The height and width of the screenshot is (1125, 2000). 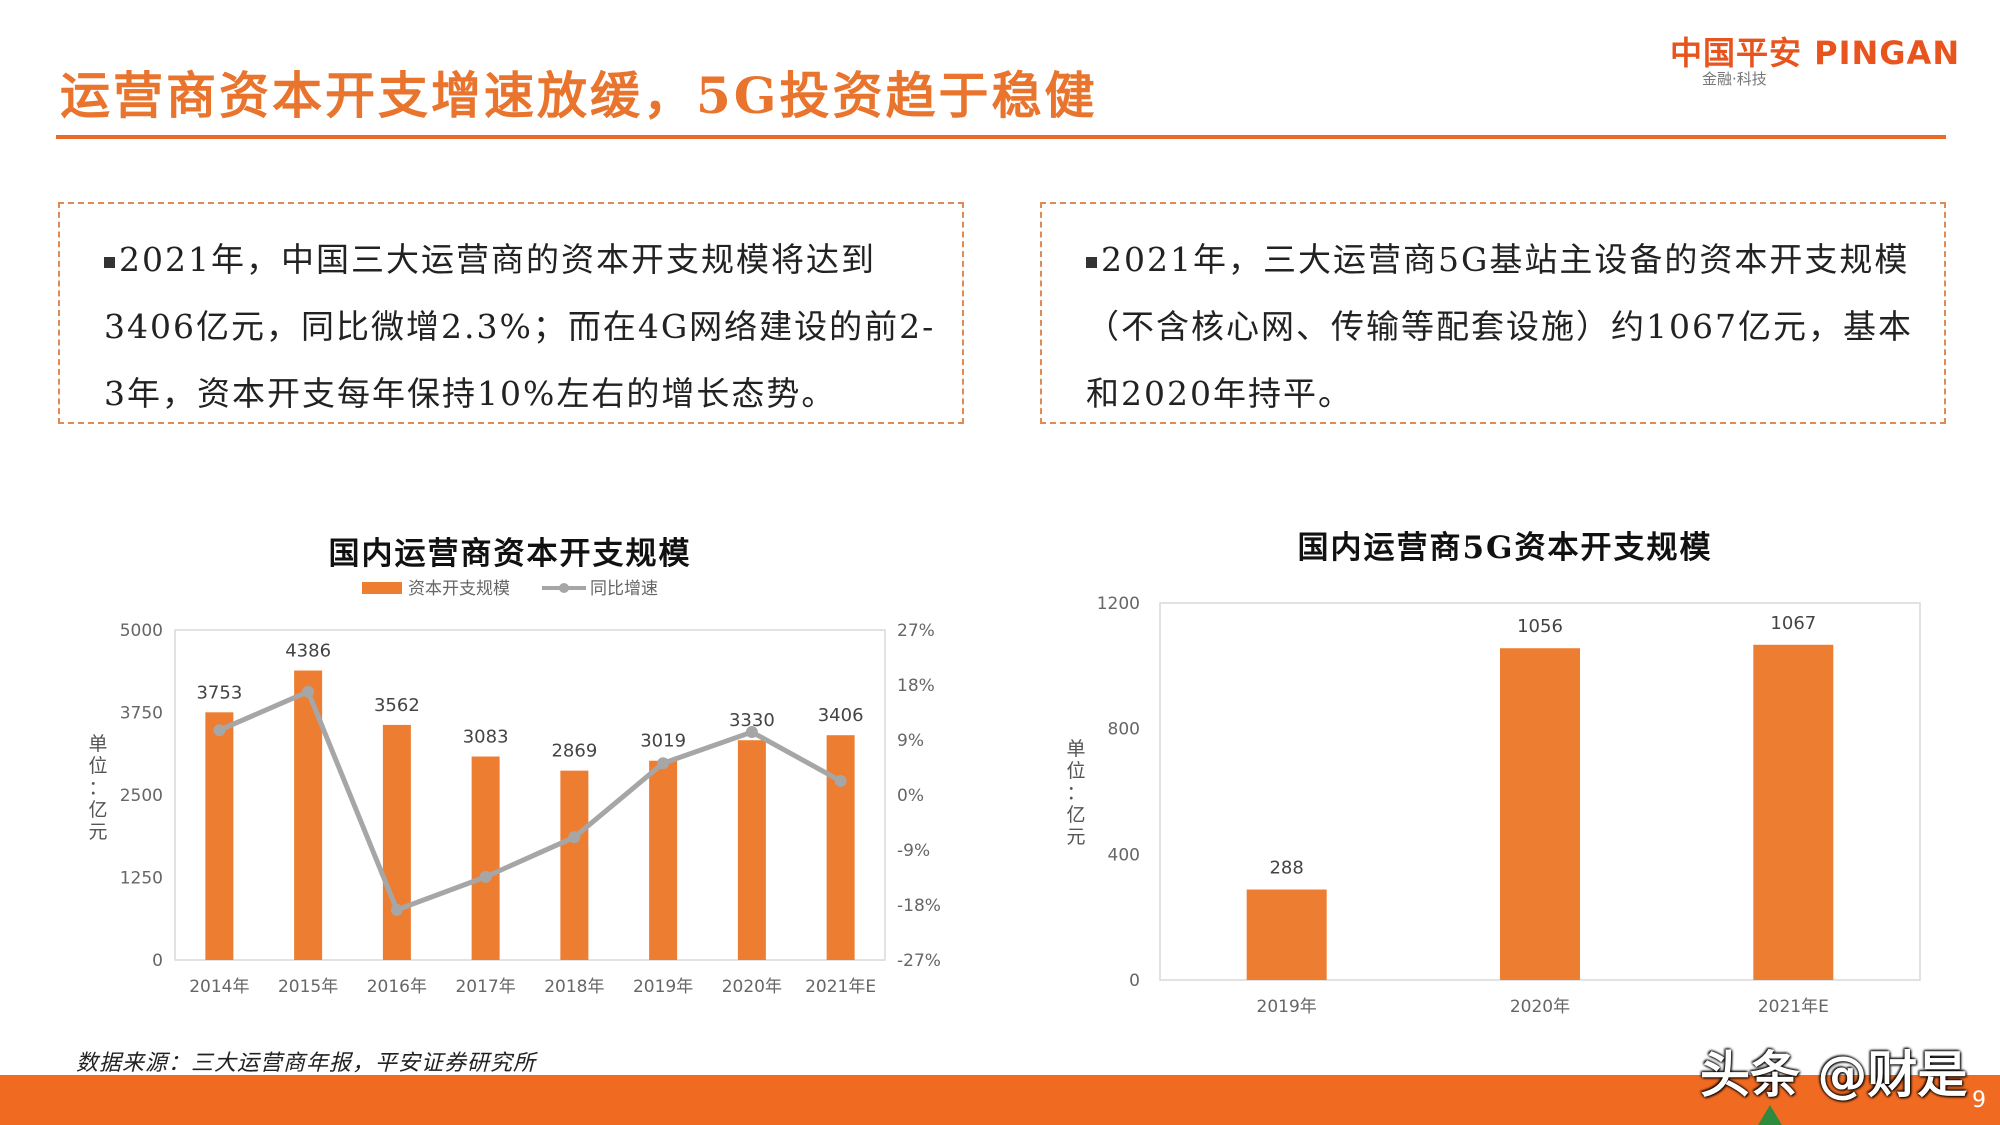 I want to click on y2-tick-label: 0%, so click(x=910, y=796).